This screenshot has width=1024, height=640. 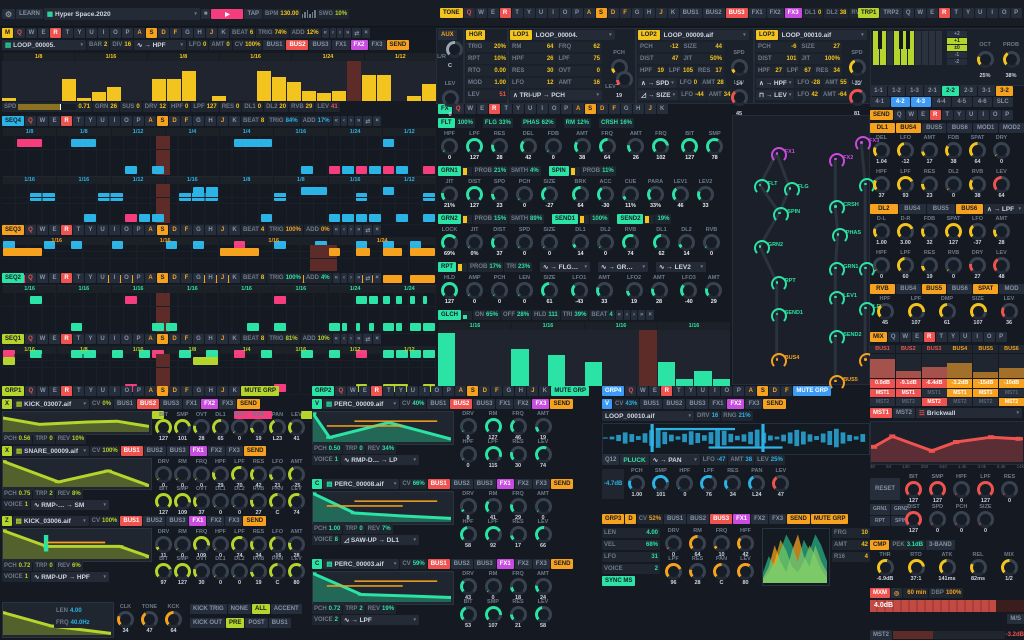 What do you see at coordinates (1004, 91) in the screenshot?
I see `slot-3-2: 3-2` at bounding box center [1004, 91].